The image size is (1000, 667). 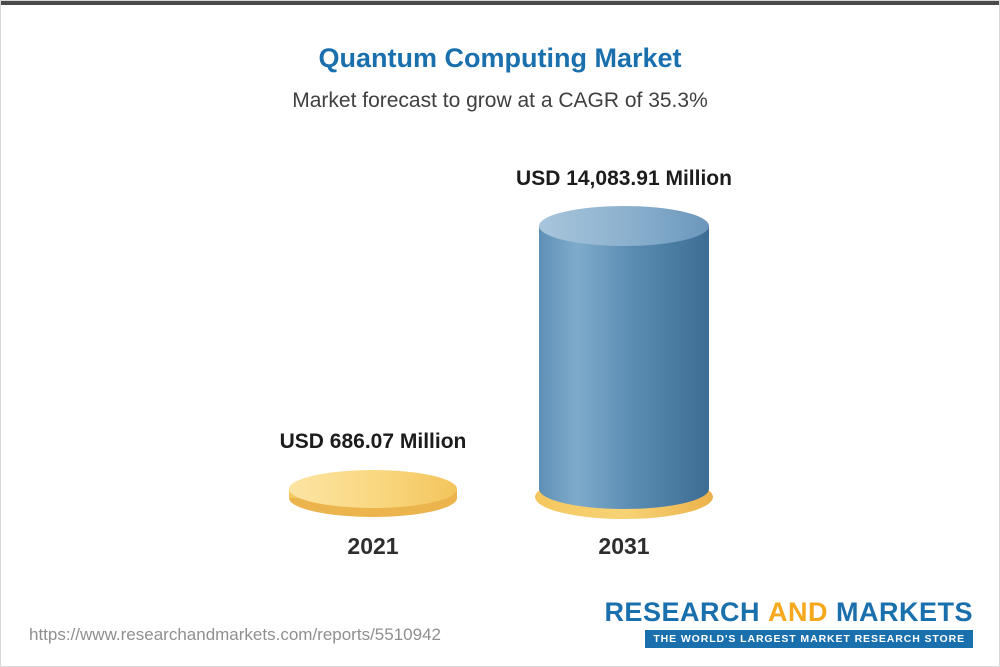 What do you see at coordinates (682, 612) in the screenshot?
I see `logo-word-research: RESEARCH` at bounding box center [682, 612].